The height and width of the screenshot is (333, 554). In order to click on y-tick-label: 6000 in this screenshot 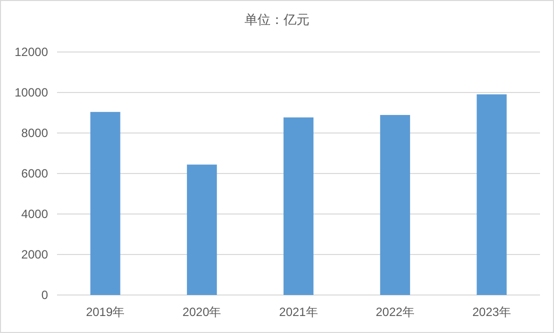, I will do `click(34, 173)`.